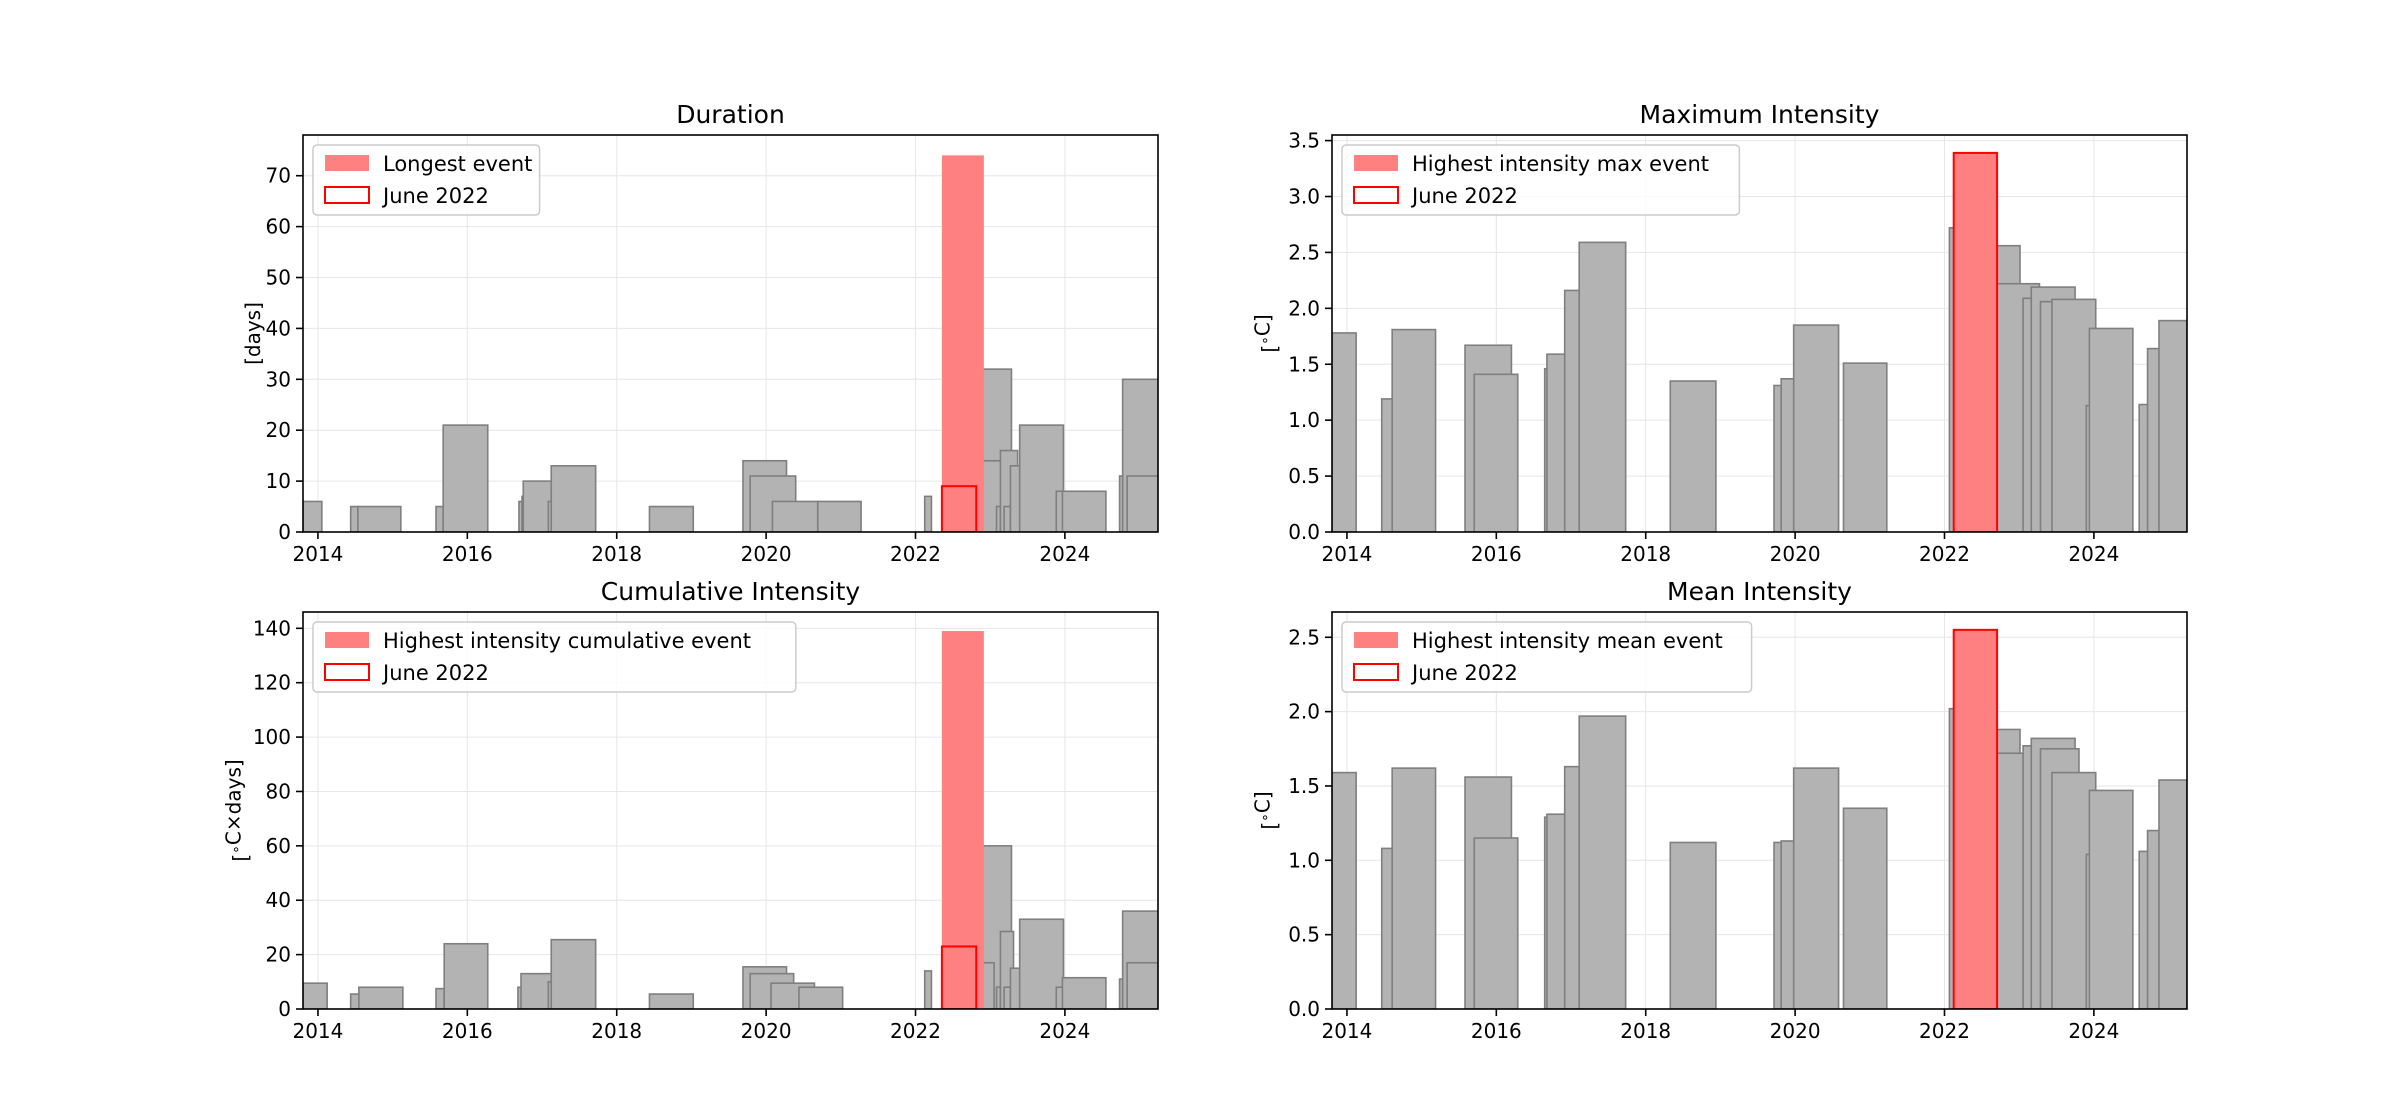 The height and width of the screenshot is (1120, 2400). Describe the element at coordinates (731, 591) in the screenshot. I see `chart-title: Cumulative Intensity` at that location.